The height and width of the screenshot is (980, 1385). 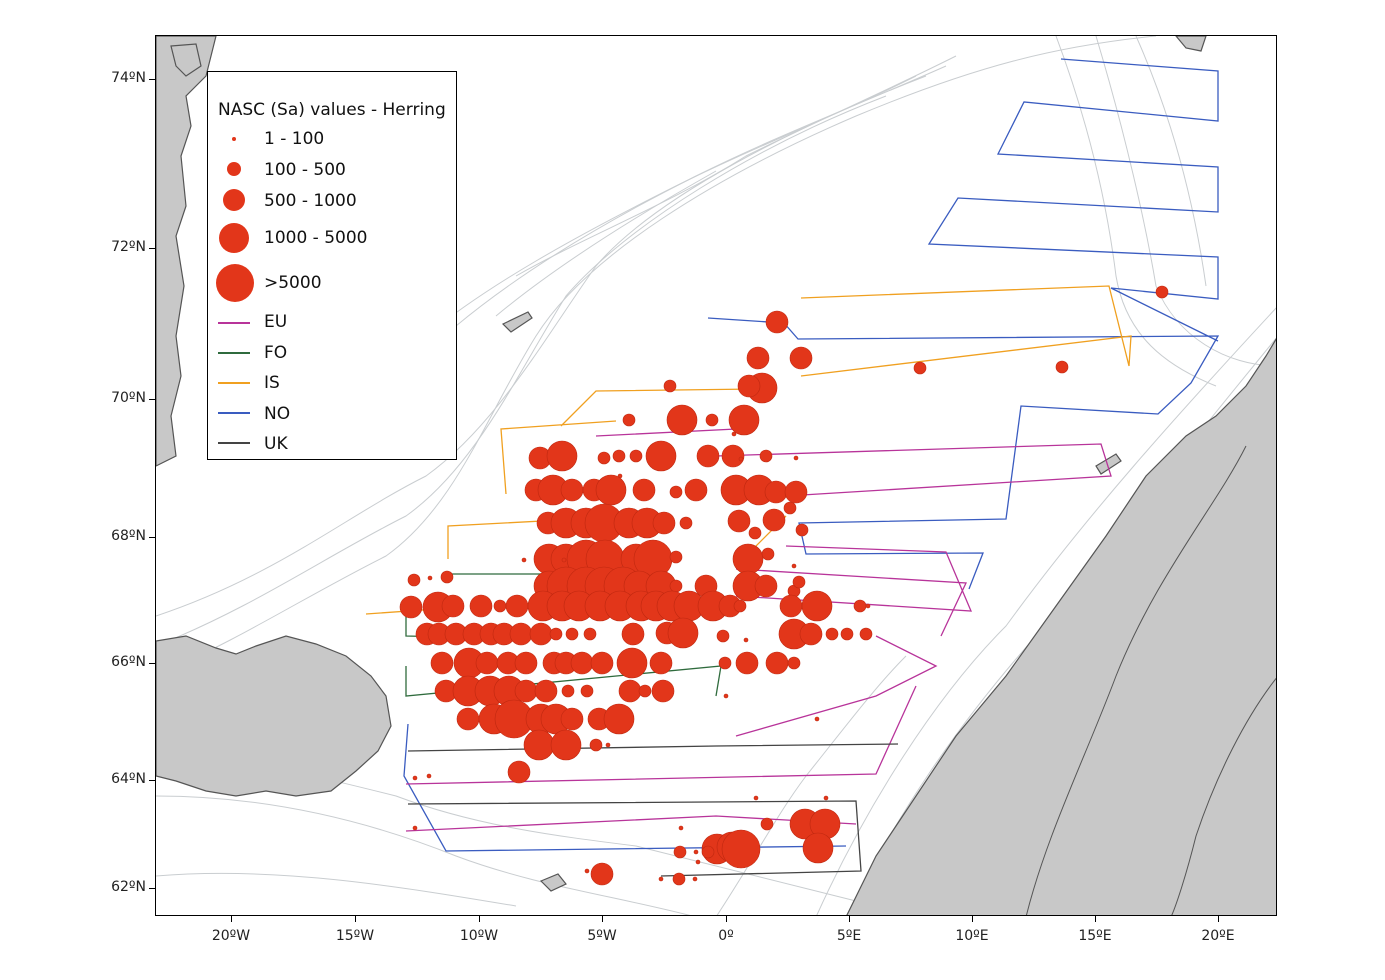 What do you see at coordinates (231, 936) in the screenshot?
I see `lon-tick-label: 20ºW` at bounding box center [231, 936].